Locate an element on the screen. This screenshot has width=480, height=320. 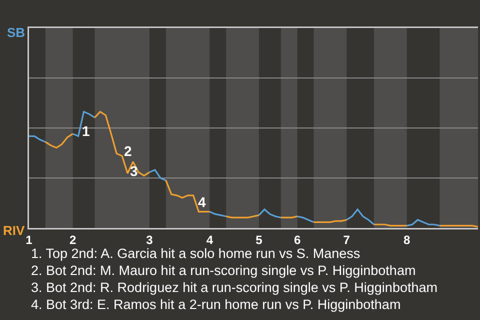
x-tick-label: 1 is located at coordinates (29, 239).